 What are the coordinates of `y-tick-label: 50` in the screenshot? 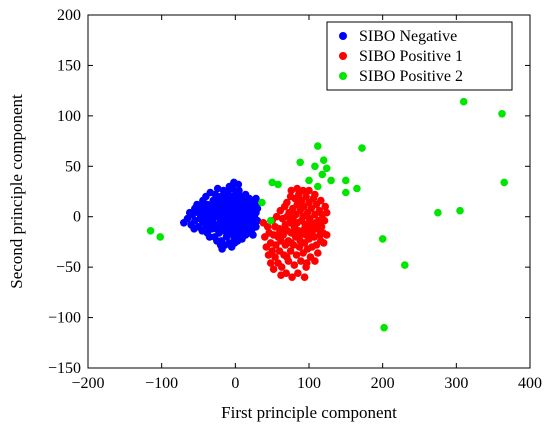 It's located at (73, 166).